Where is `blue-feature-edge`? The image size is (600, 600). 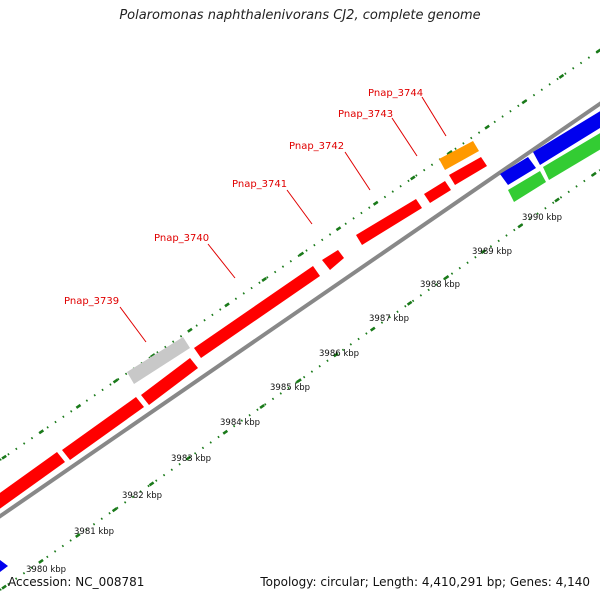 blue-feature-edge is located at coordinates (4, 566).